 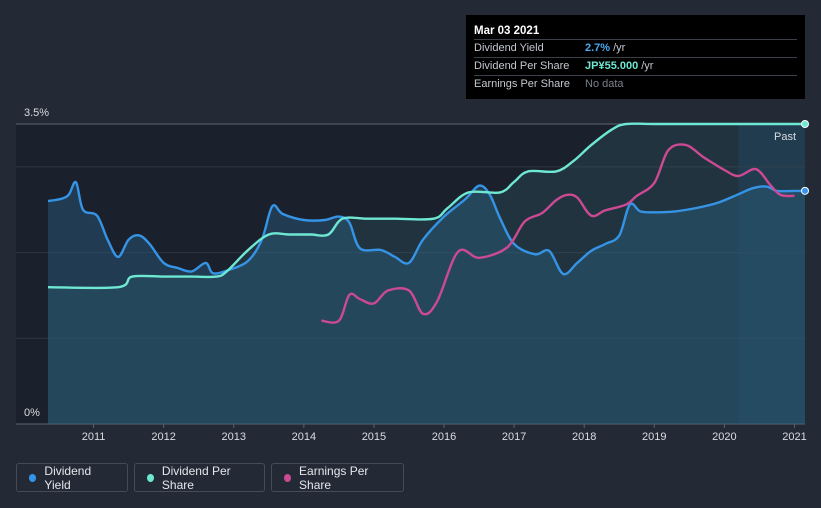 I want to click on tooltip-label: Dividend Yield, so click(x=509, y=48).